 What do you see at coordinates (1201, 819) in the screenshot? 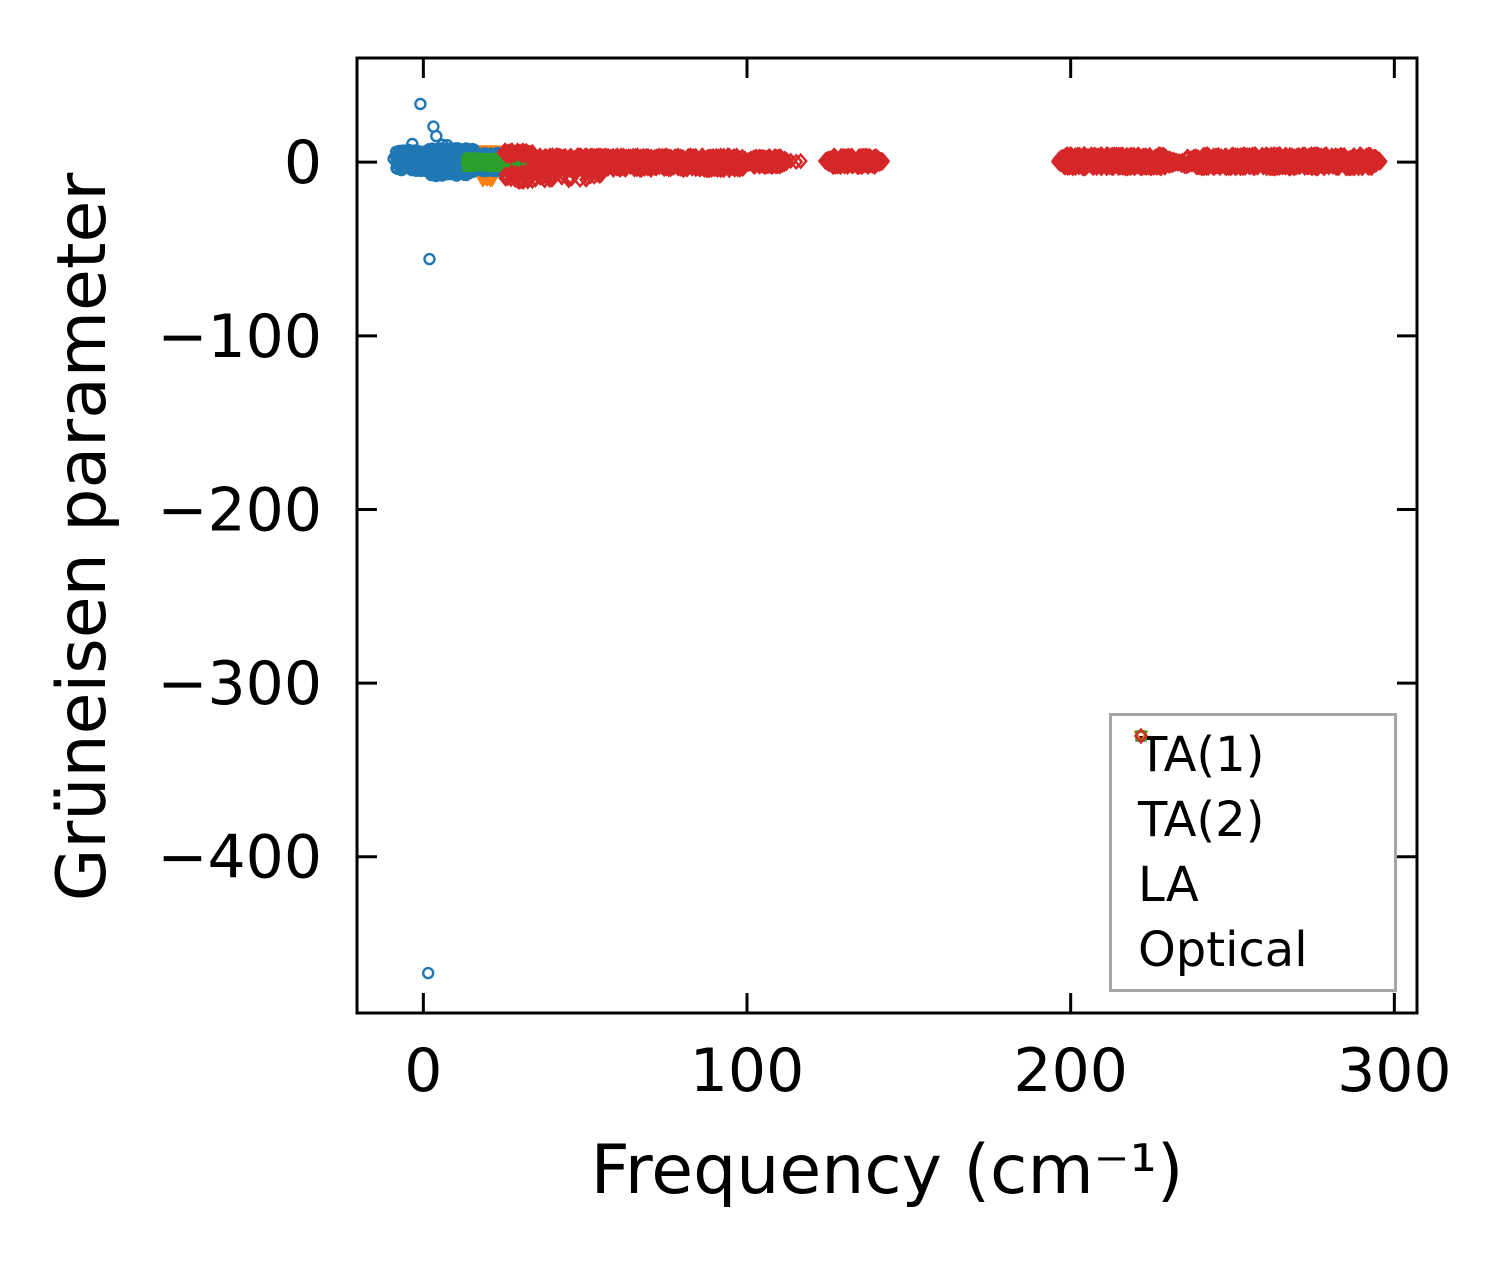
I see `legend-label: TA(2)` at bounding box center [1201, 819].